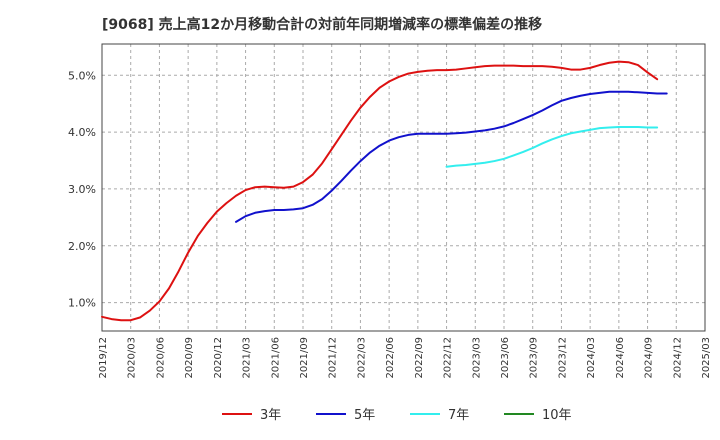 This screenshot has height=440, width=720. Describe the element at coordinates (439, 415) in the screenshot. I see `legend-item: 7年` at that location.